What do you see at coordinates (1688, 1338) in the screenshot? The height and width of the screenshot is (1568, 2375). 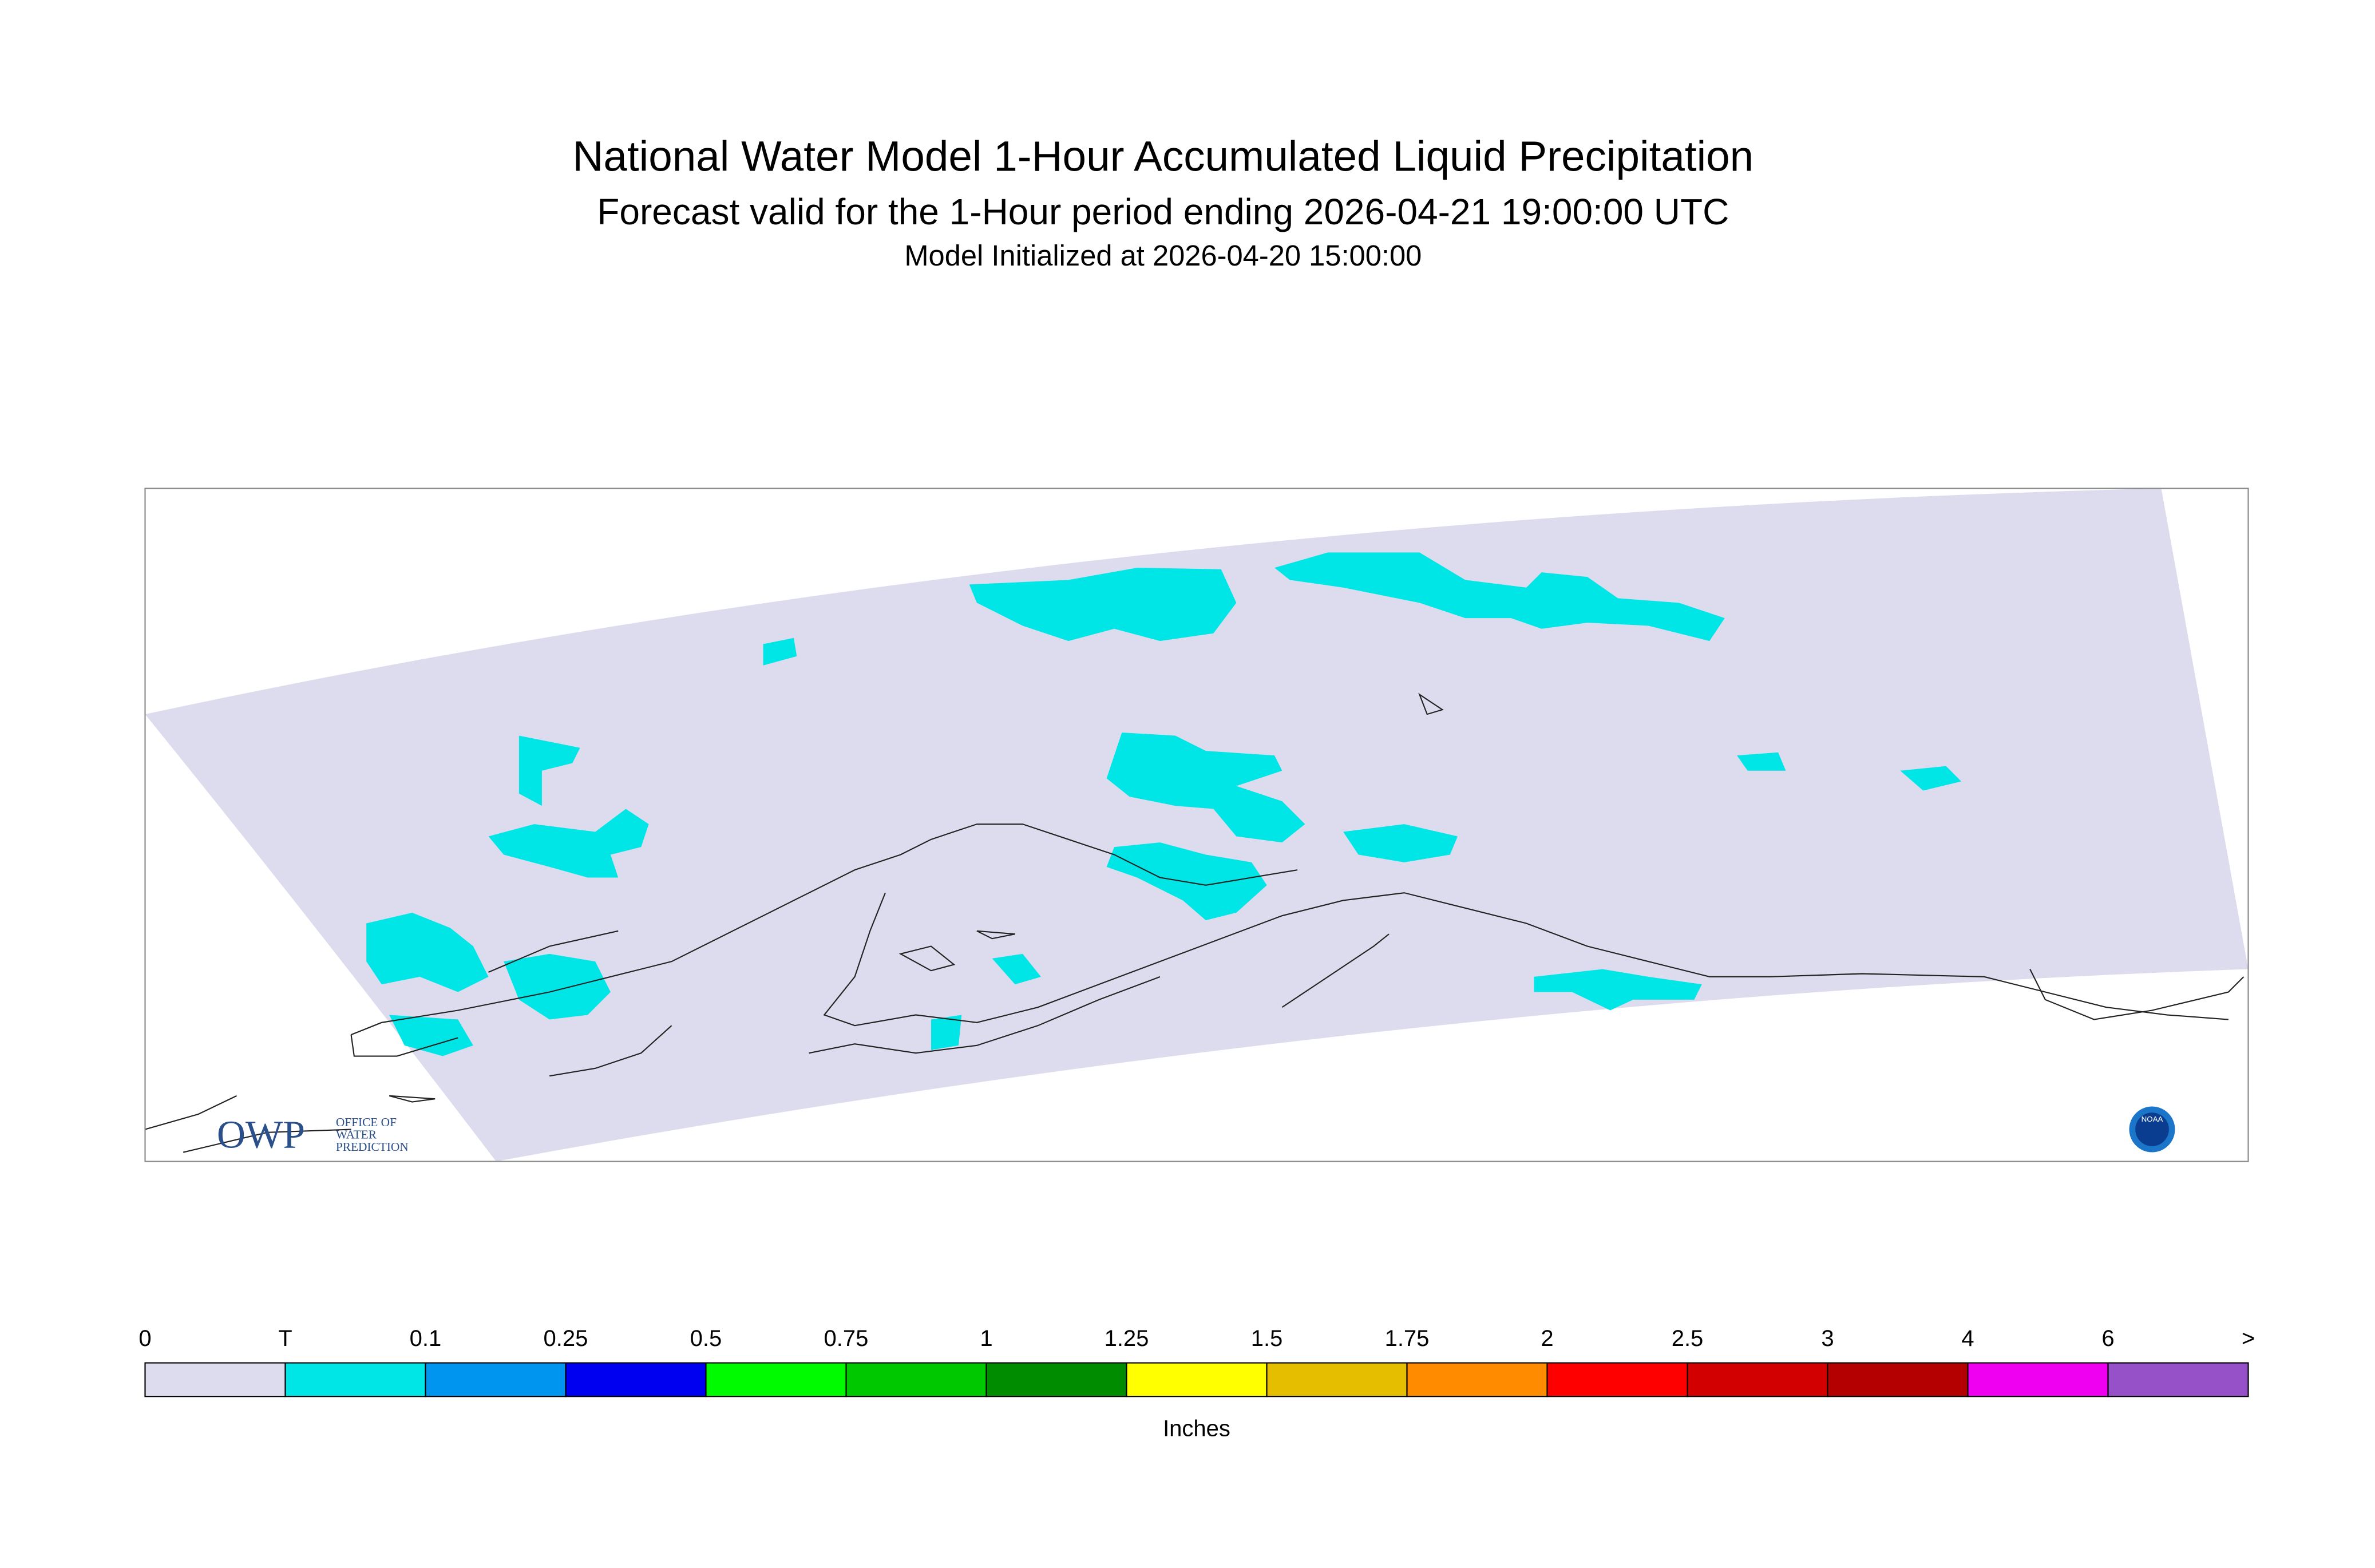 I see `legend-label: 2.5` at bounding box center [1688, 1338].